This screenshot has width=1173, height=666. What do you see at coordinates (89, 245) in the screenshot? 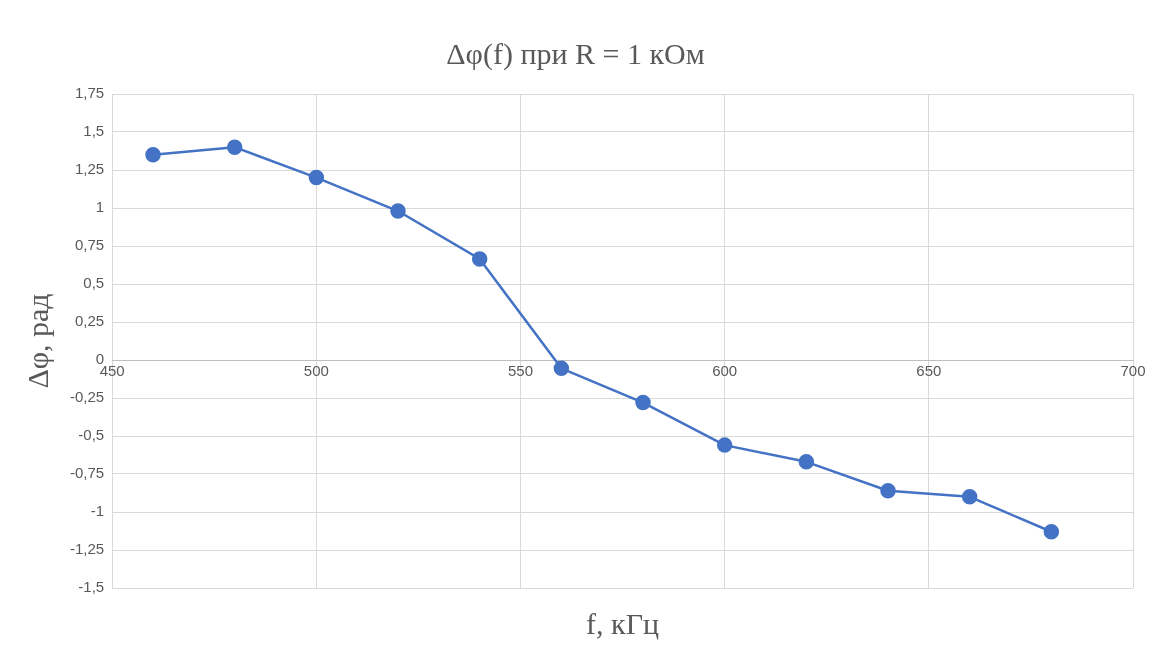
I see `y-tick-label: 0,75` at bounding box center [89, 245].